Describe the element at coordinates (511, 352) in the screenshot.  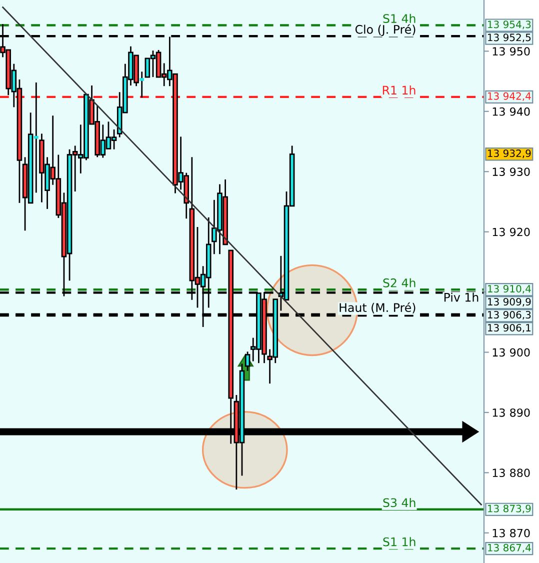
I see `y-tick-label: 13 900` at that location.